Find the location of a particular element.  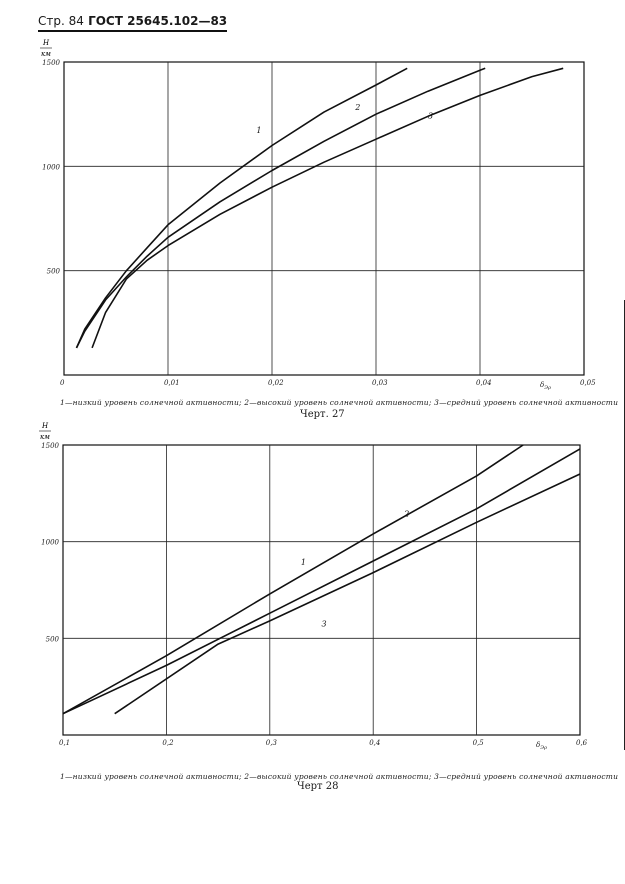

x-tick-label: 0,01 is located at coordinates (172, 383).